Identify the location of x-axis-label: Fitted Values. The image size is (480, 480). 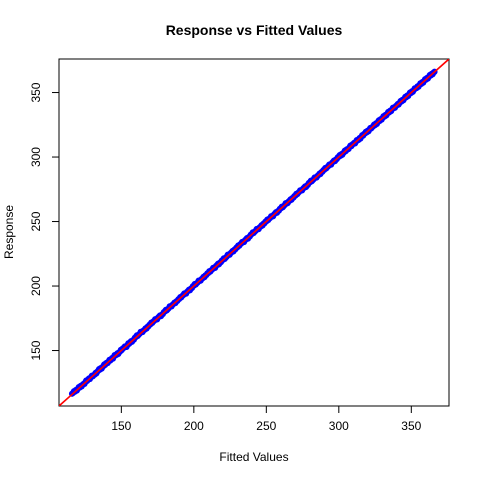
(253, 457).